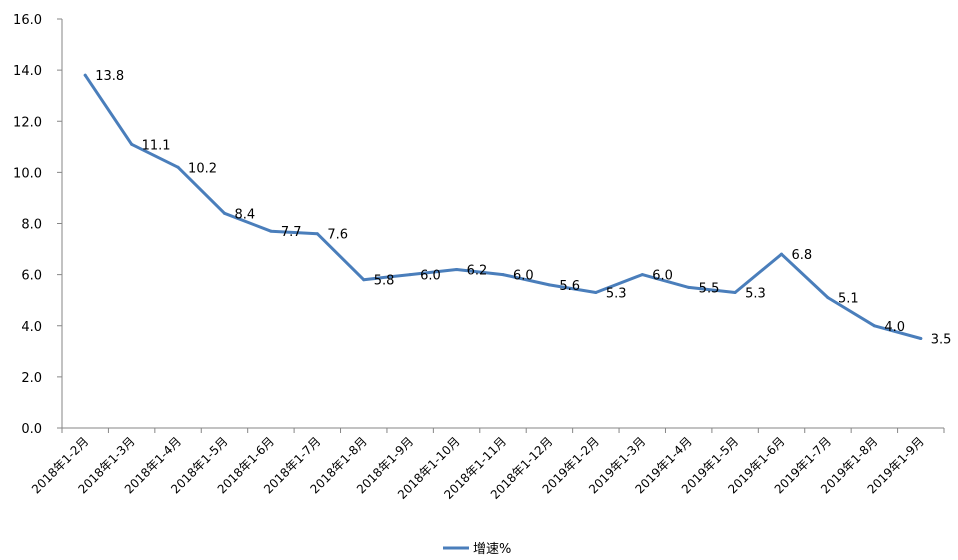 Image resolution: width=958 pixels, height=560 pixels. What do you see at coordinates (27, 122) in the screenshot?
I see `y-tick-label: 12.0` at bounding box center [27, 122].